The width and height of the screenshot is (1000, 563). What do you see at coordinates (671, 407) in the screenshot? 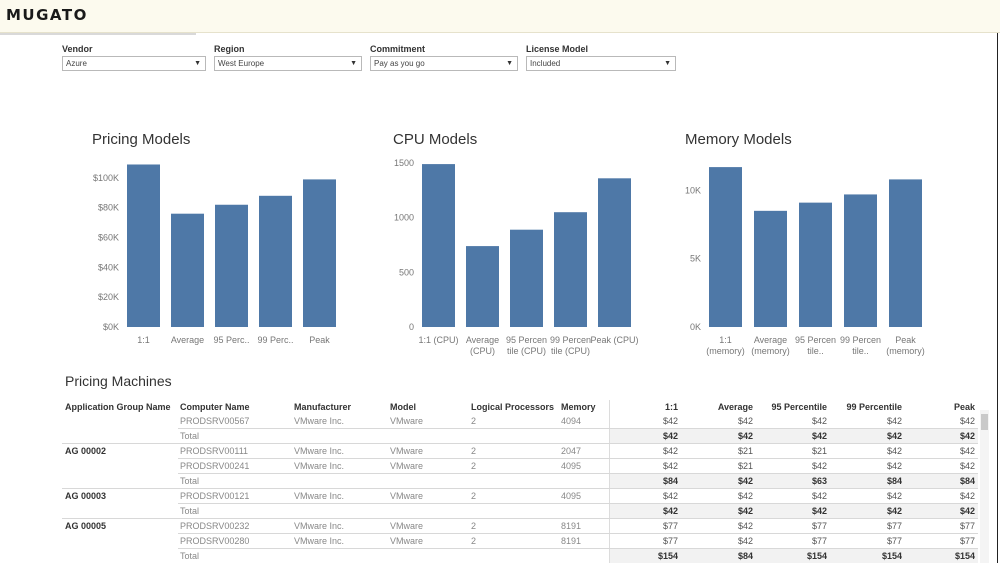
I see `col-header-1-1: 1:1` at bounding box center [671, 407].